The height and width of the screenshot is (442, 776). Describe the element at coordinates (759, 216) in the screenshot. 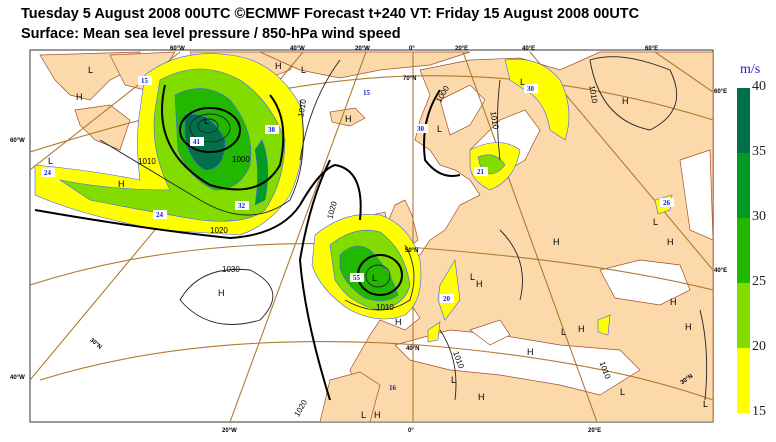

I see `legend-tick: 30` at that location.